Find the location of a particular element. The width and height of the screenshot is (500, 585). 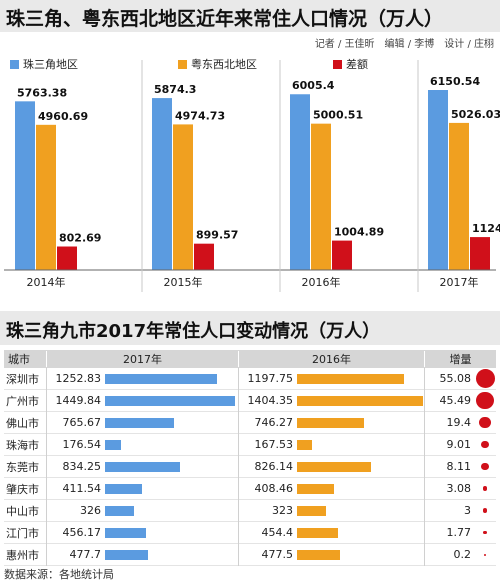

bar-label-2015年-s0: 5874.3 is located at coordinates (175, 89).